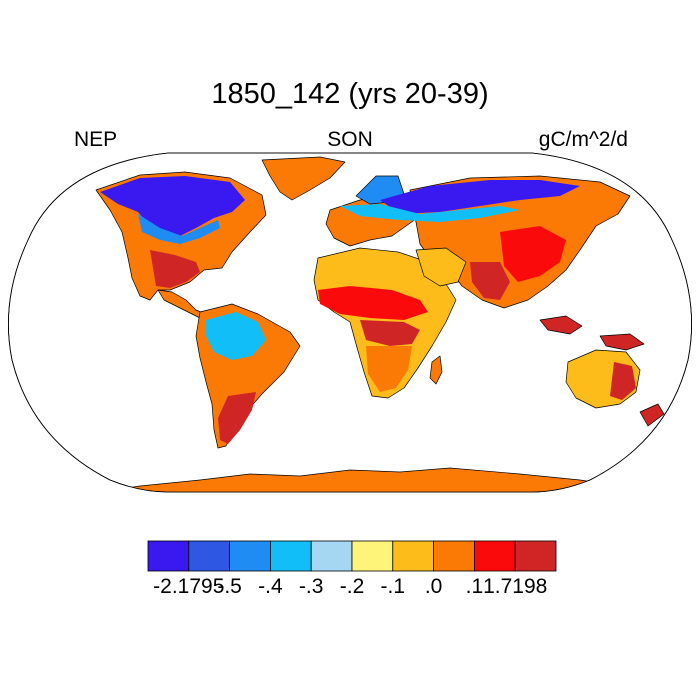  I want to click on antarctica, so click(350, 479).